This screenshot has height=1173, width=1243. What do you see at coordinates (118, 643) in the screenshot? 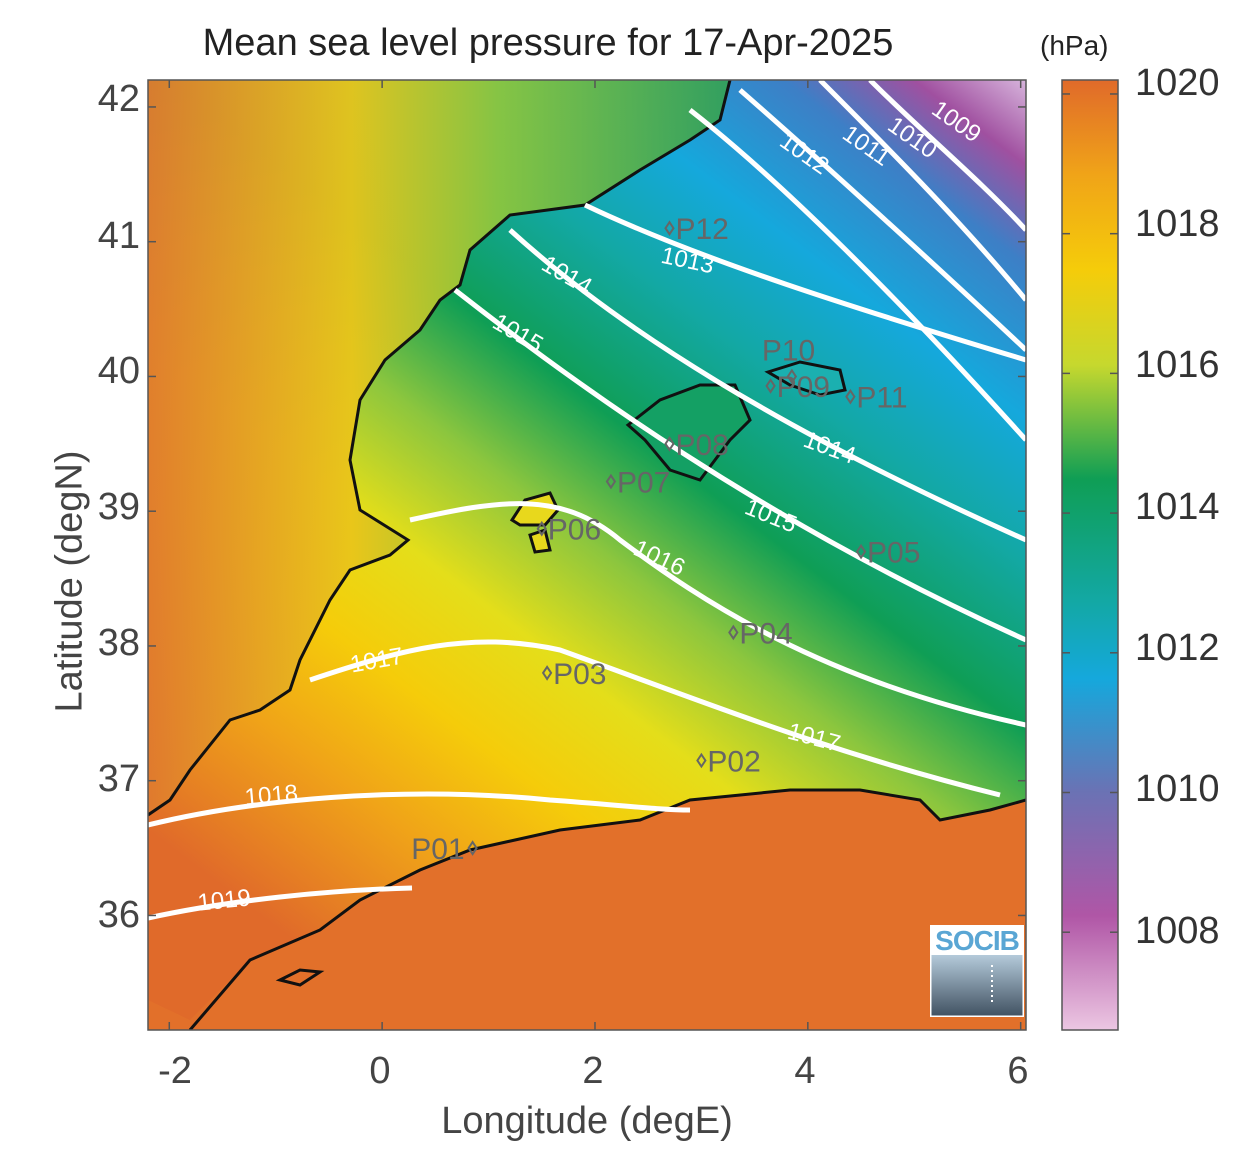
I see `y-tick-label: 38` at bounding box center [118, 643].